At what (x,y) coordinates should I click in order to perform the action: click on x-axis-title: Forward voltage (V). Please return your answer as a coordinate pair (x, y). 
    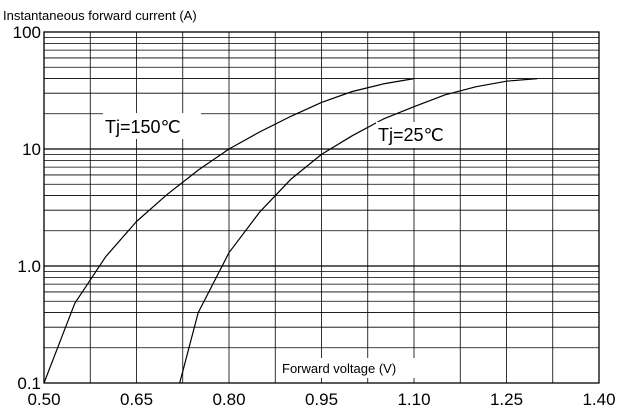
    Looking at the image, I should click on (339, 368).